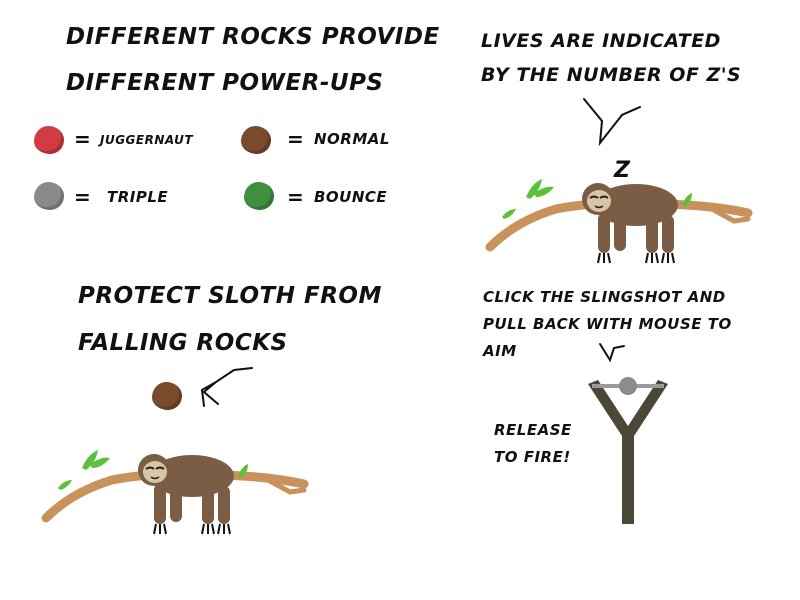 Image resolution: width=800 pixels, height=600 pixels. What do you see at coordinates (183, 343) in the screenshot?
I see `protect-text-line2: FALLING ROCKS` at bounding box center [183, 343].